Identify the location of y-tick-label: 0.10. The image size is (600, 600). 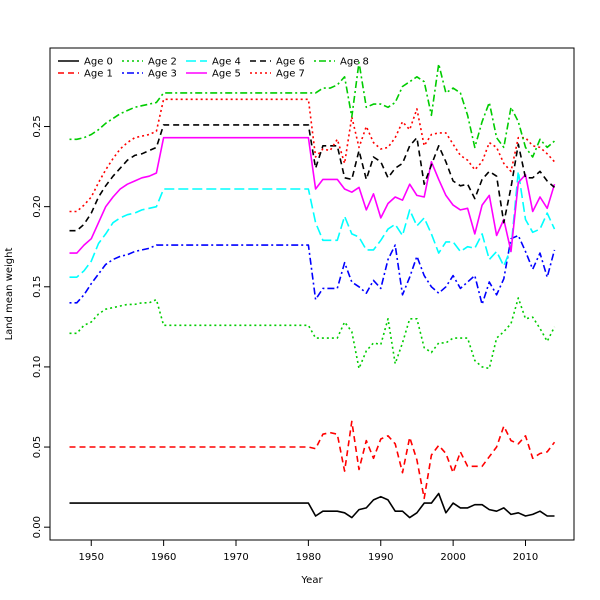
(37, 367).